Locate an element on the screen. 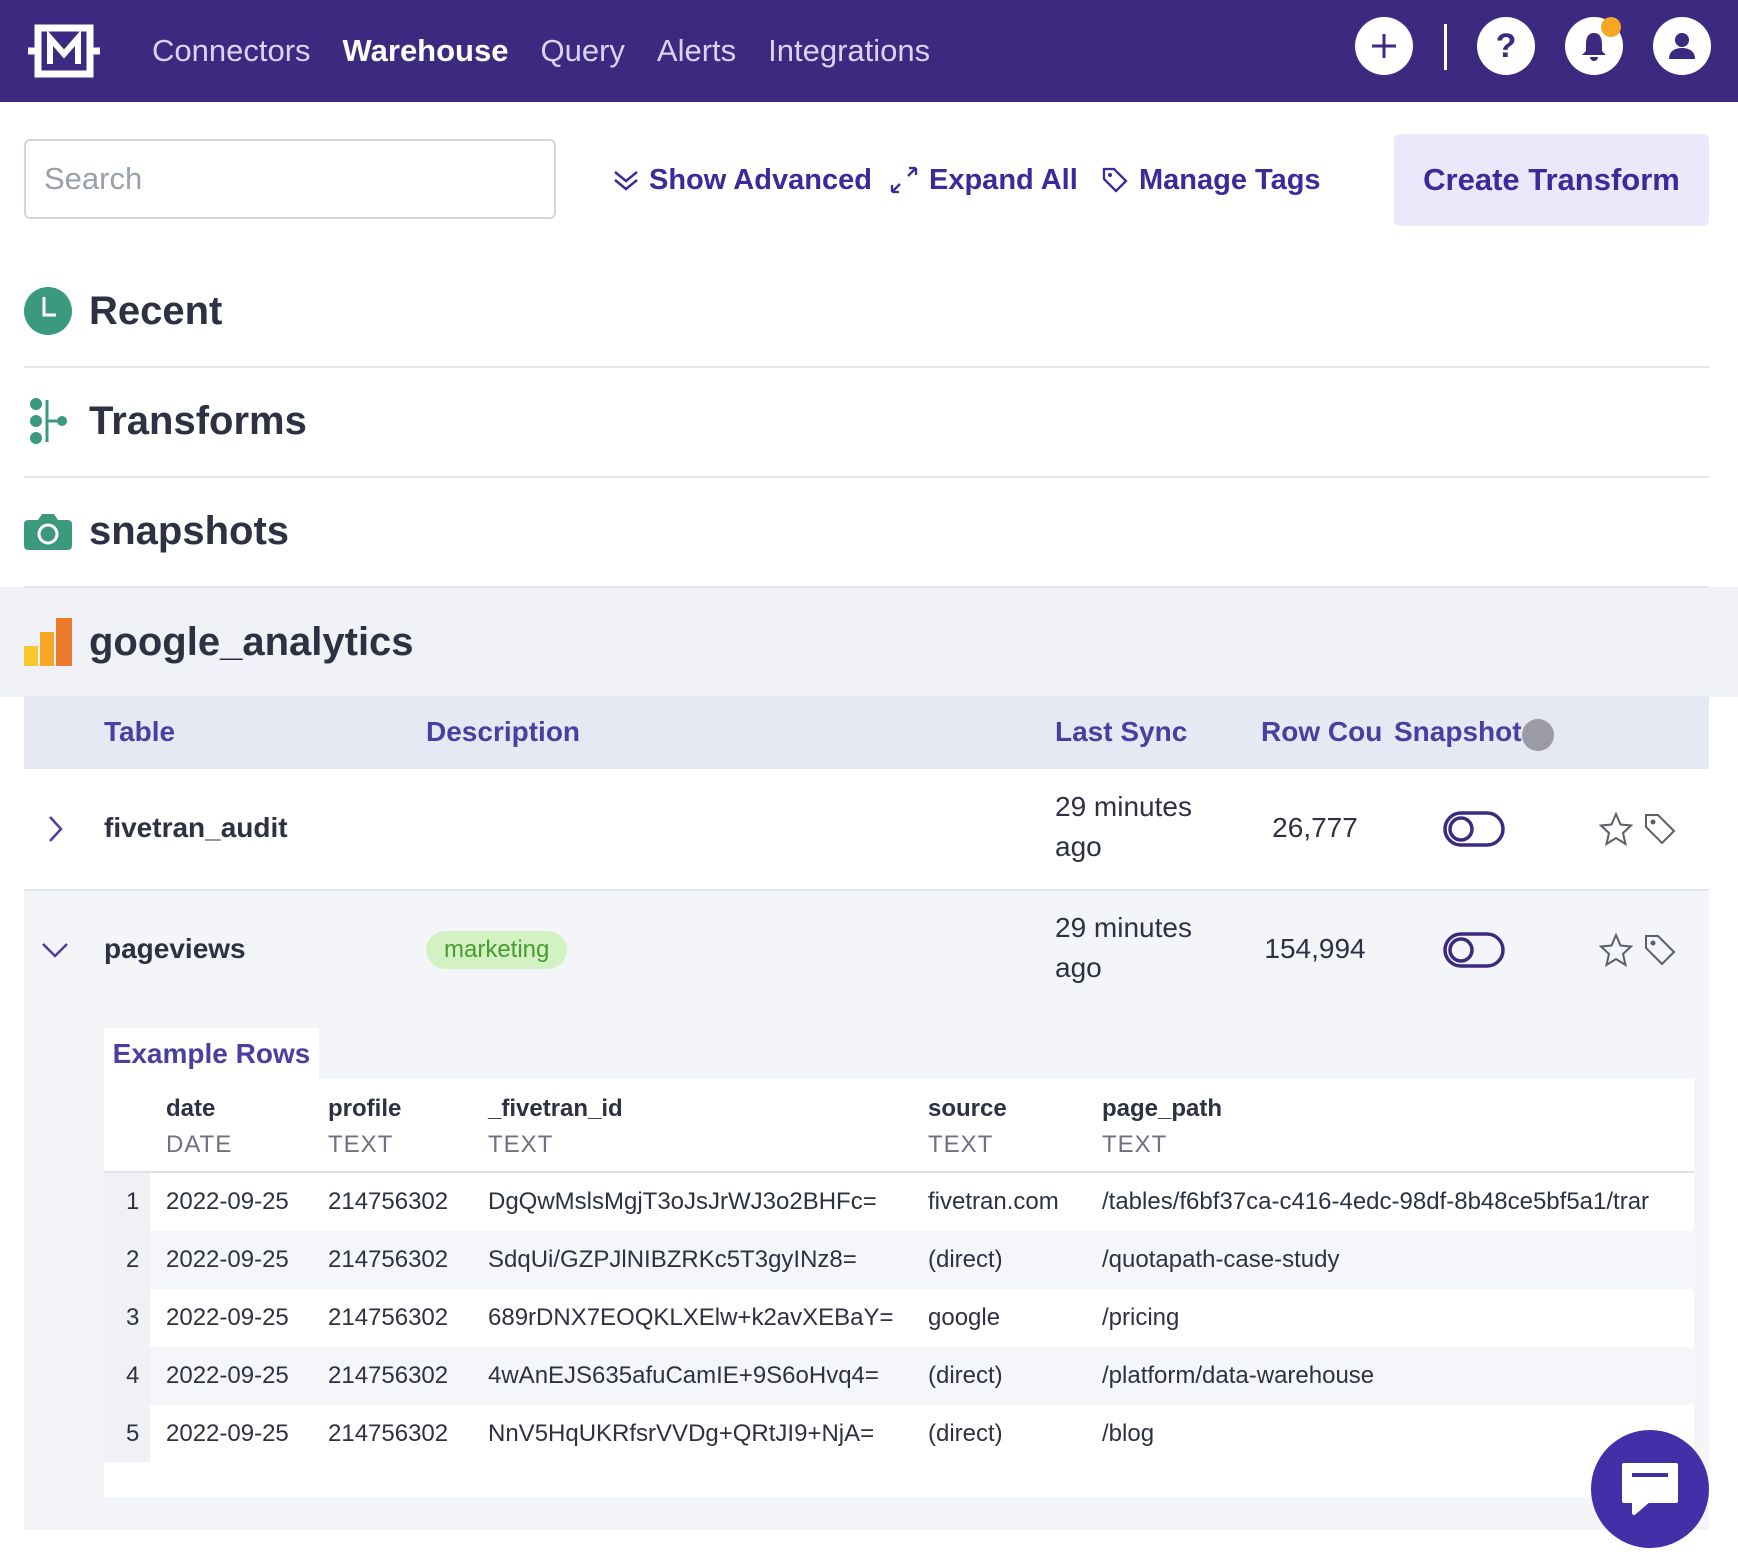  section-google-analytics: google_analytics is located at coordinates (869, 642).